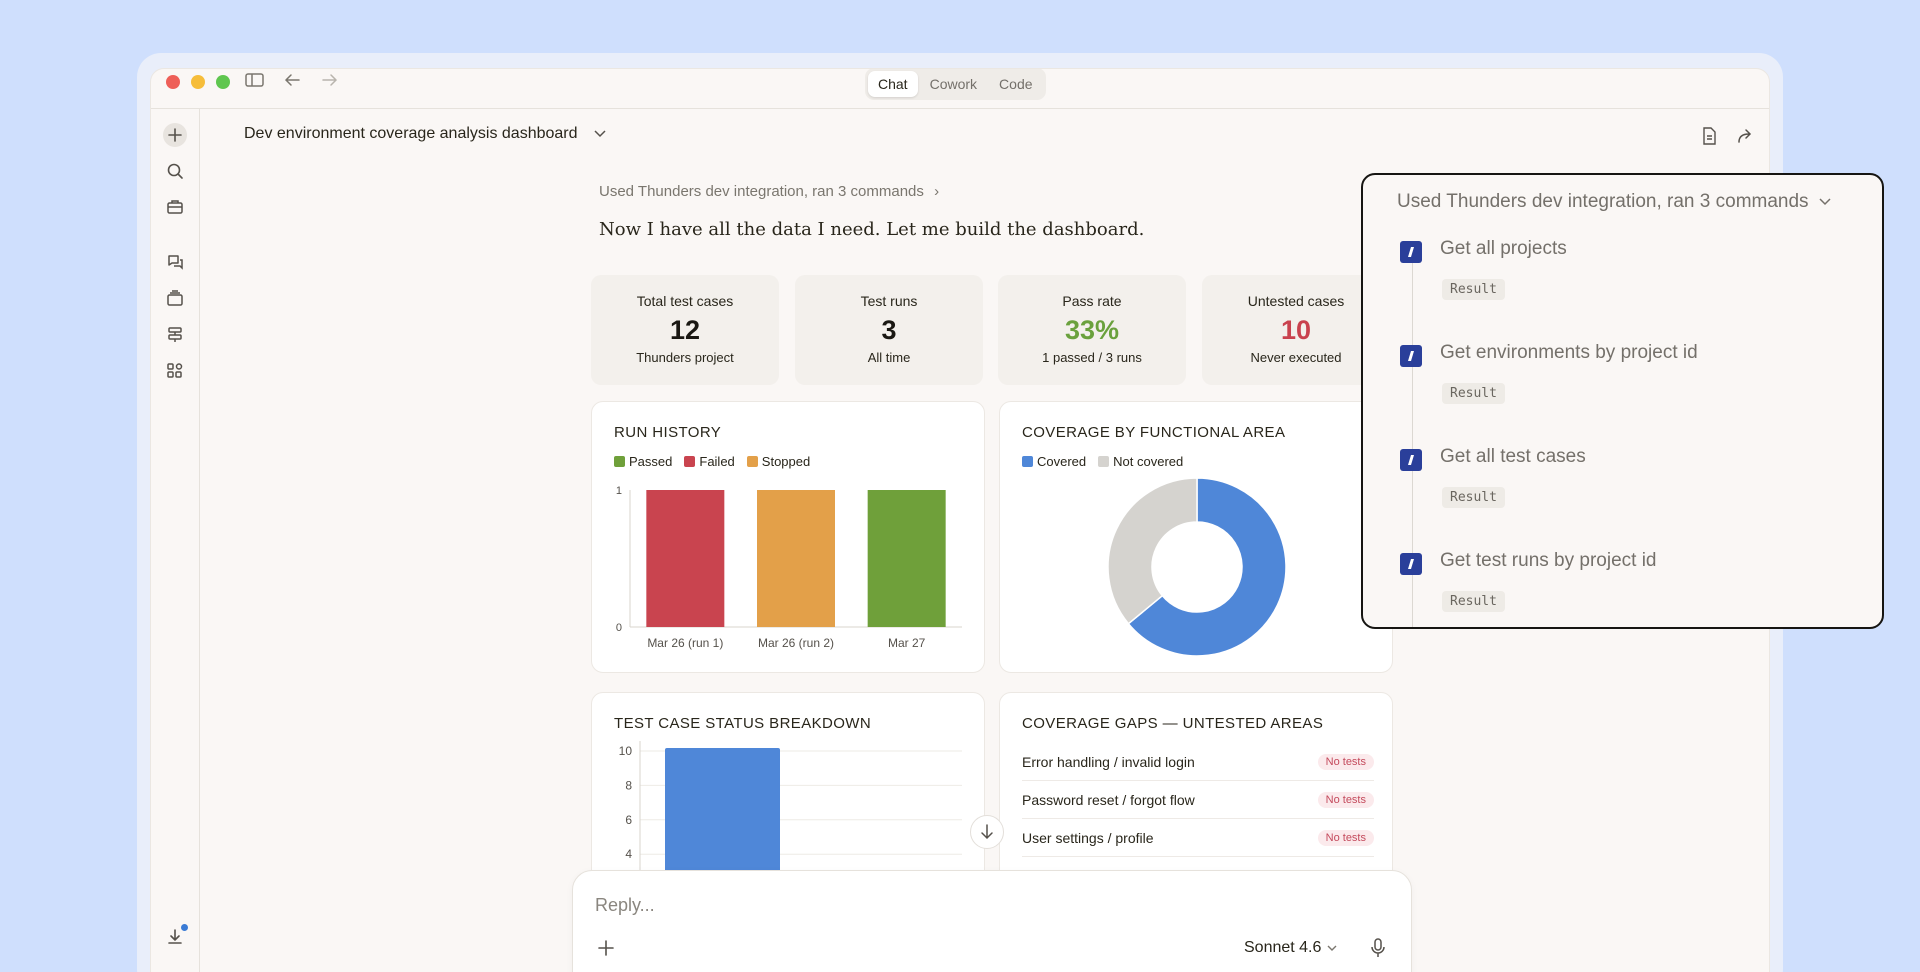 The image size is (1920, 972). Describe the element at coordinates (254, 82) in the screenshot. I see `sidebar-toggle-icon` at that location.